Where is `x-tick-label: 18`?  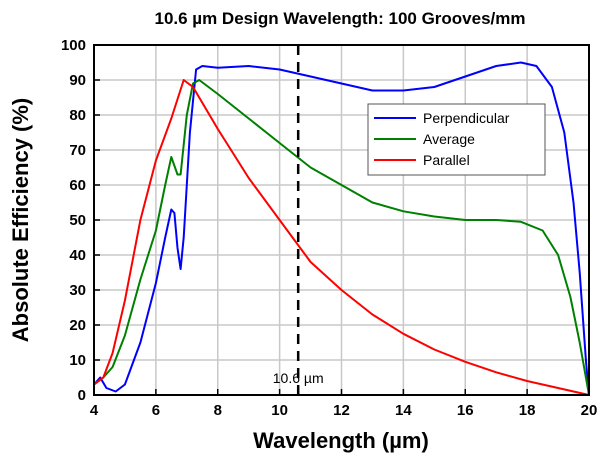
x-tick-label: 18 is located at coordinates (527, 410).